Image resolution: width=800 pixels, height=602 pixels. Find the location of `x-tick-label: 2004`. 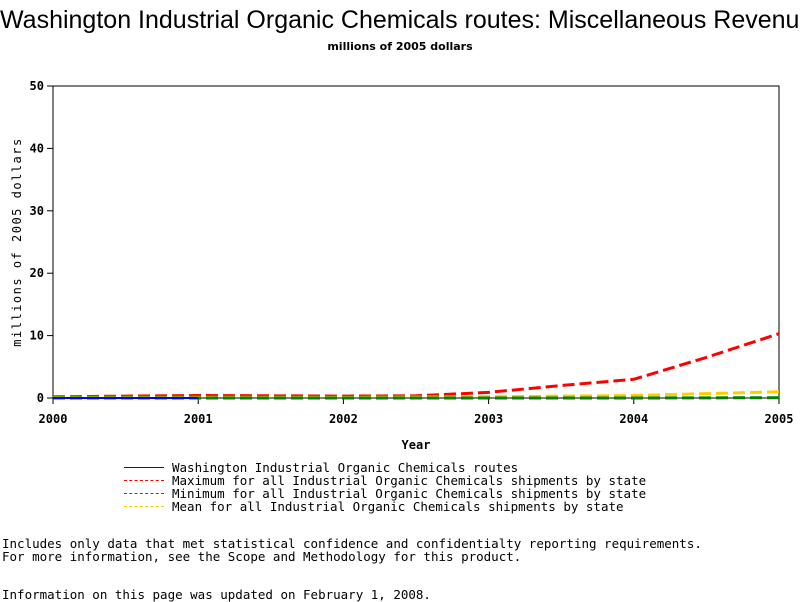

x-tick-label: 2004 is located at coordinates (633, 419).